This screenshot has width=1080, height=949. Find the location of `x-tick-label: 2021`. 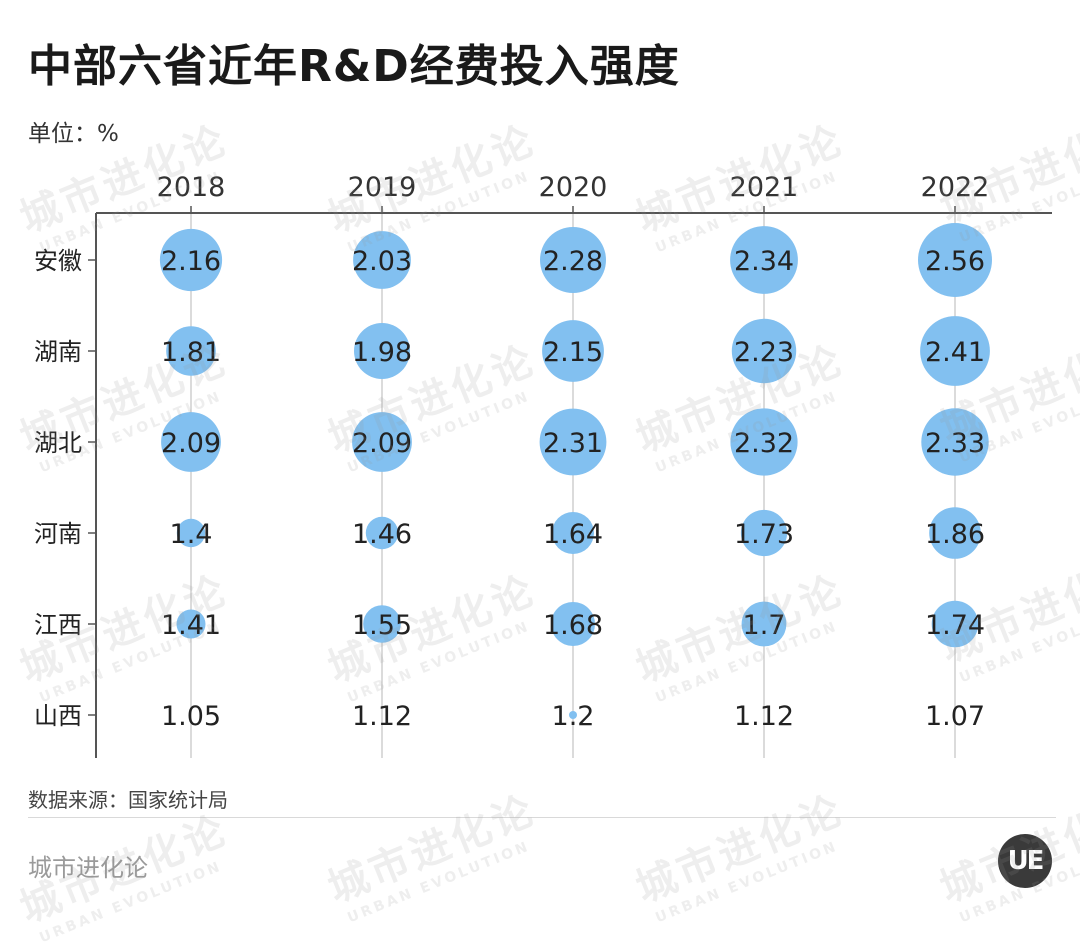

x-tick-label: 2021 is located at coordinates (764, 187).